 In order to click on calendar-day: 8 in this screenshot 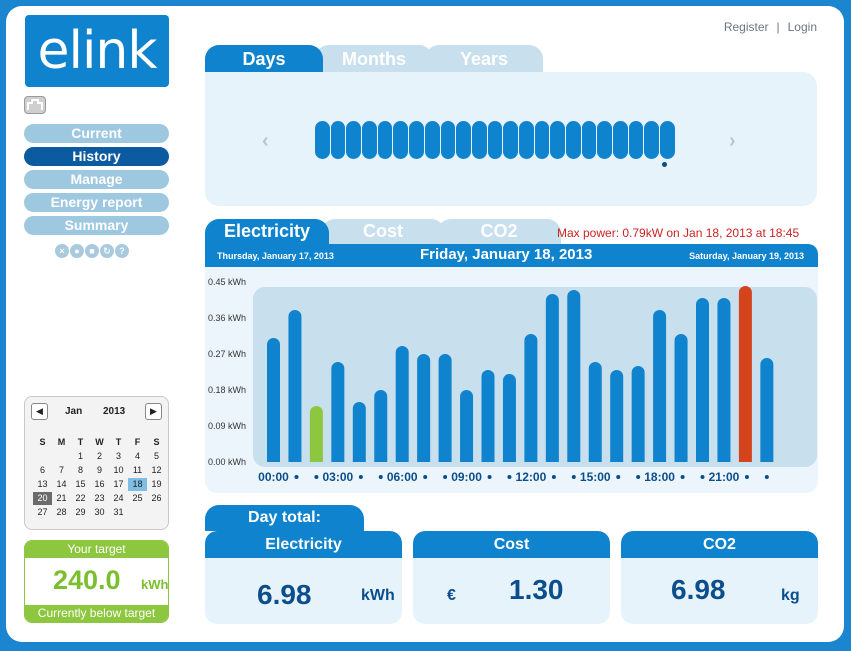, I will do `click(80, 470)`.